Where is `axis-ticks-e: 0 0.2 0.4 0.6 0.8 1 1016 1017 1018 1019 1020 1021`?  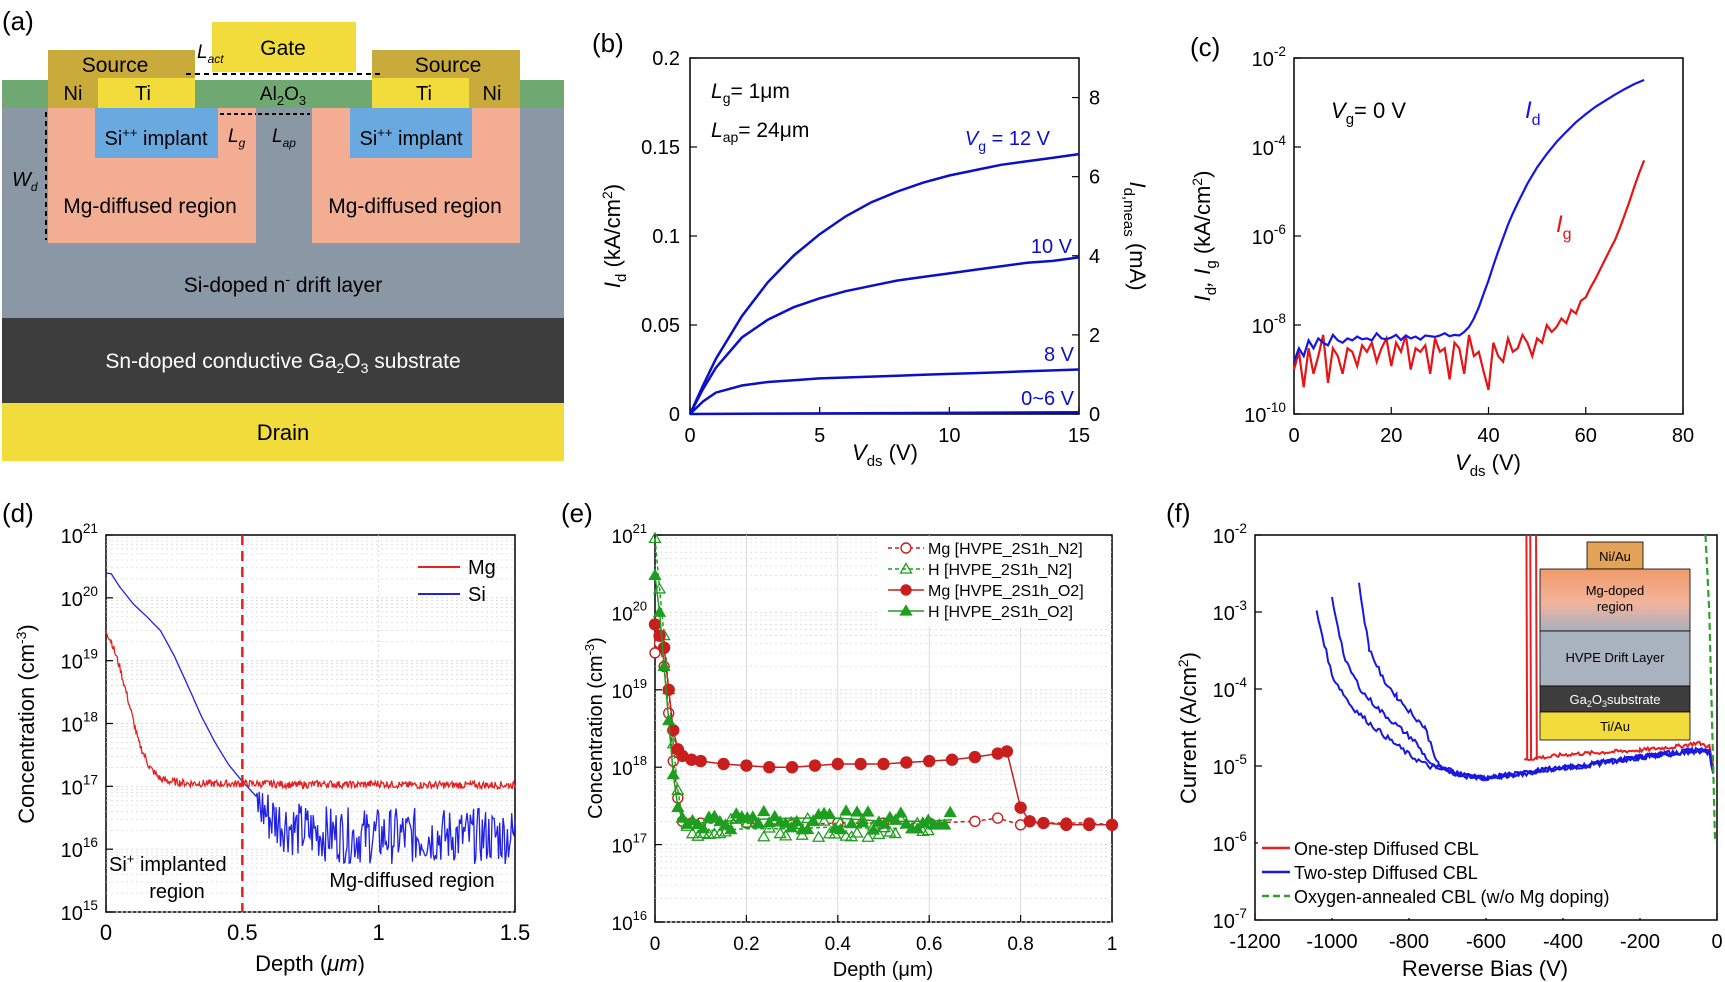 axis-ticks-e: 0 0.2 0.4 0.6 0.8 1 1016 1017 1018 1019 1020 1021 is located at coordinates (865, 738).